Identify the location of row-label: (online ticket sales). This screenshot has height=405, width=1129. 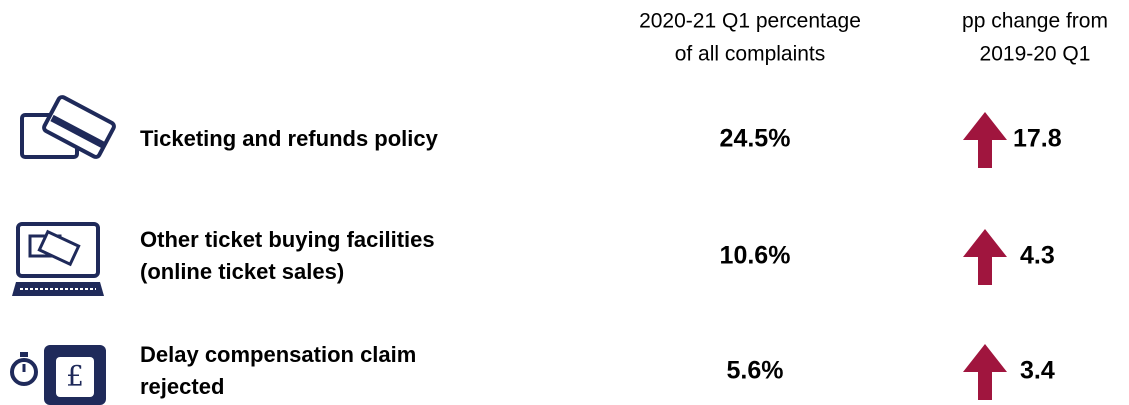
(242, 271).